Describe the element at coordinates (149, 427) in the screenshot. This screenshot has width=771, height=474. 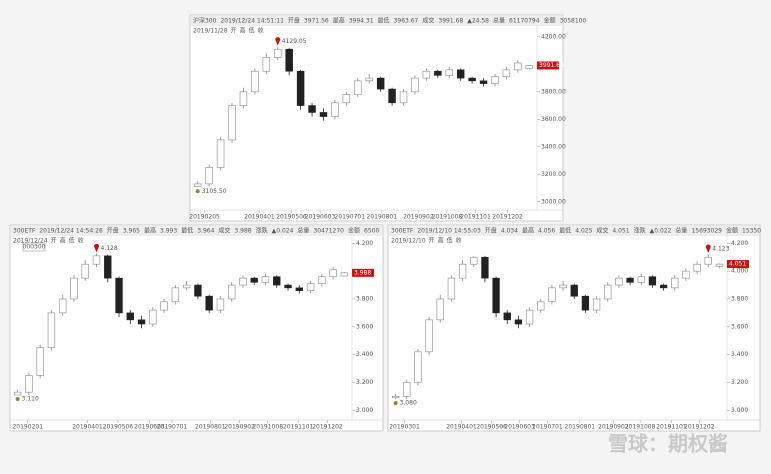
I see `x-tick-label: 20190603` at that location.